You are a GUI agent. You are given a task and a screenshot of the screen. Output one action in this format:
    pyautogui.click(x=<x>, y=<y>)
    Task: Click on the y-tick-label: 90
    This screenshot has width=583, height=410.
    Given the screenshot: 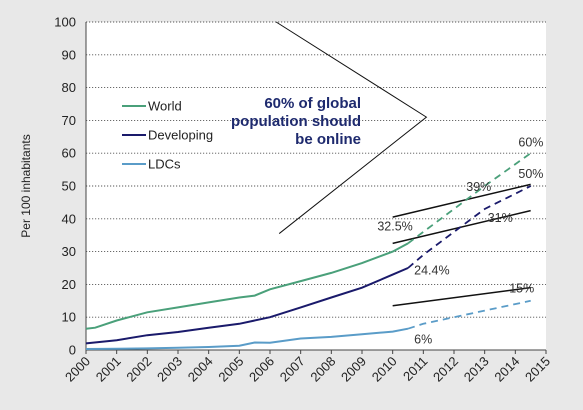 What is the action you would take?
    pyautogui.click(x=69, y=54)
    